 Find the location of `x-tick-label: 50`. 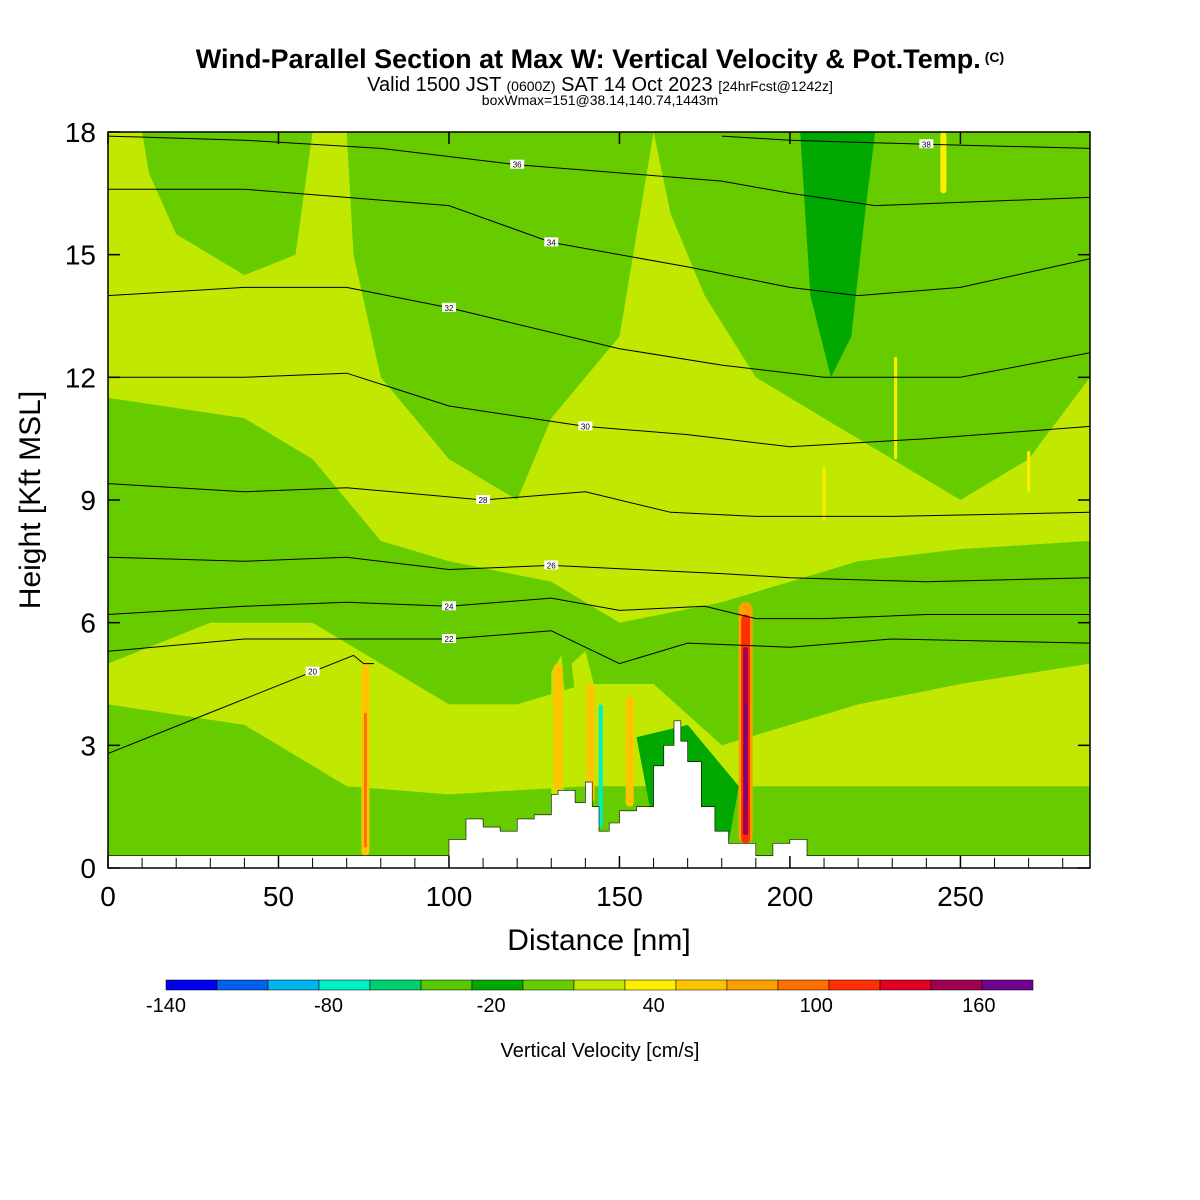

x-tick-label: 50 is located at coordinates (278, 896).